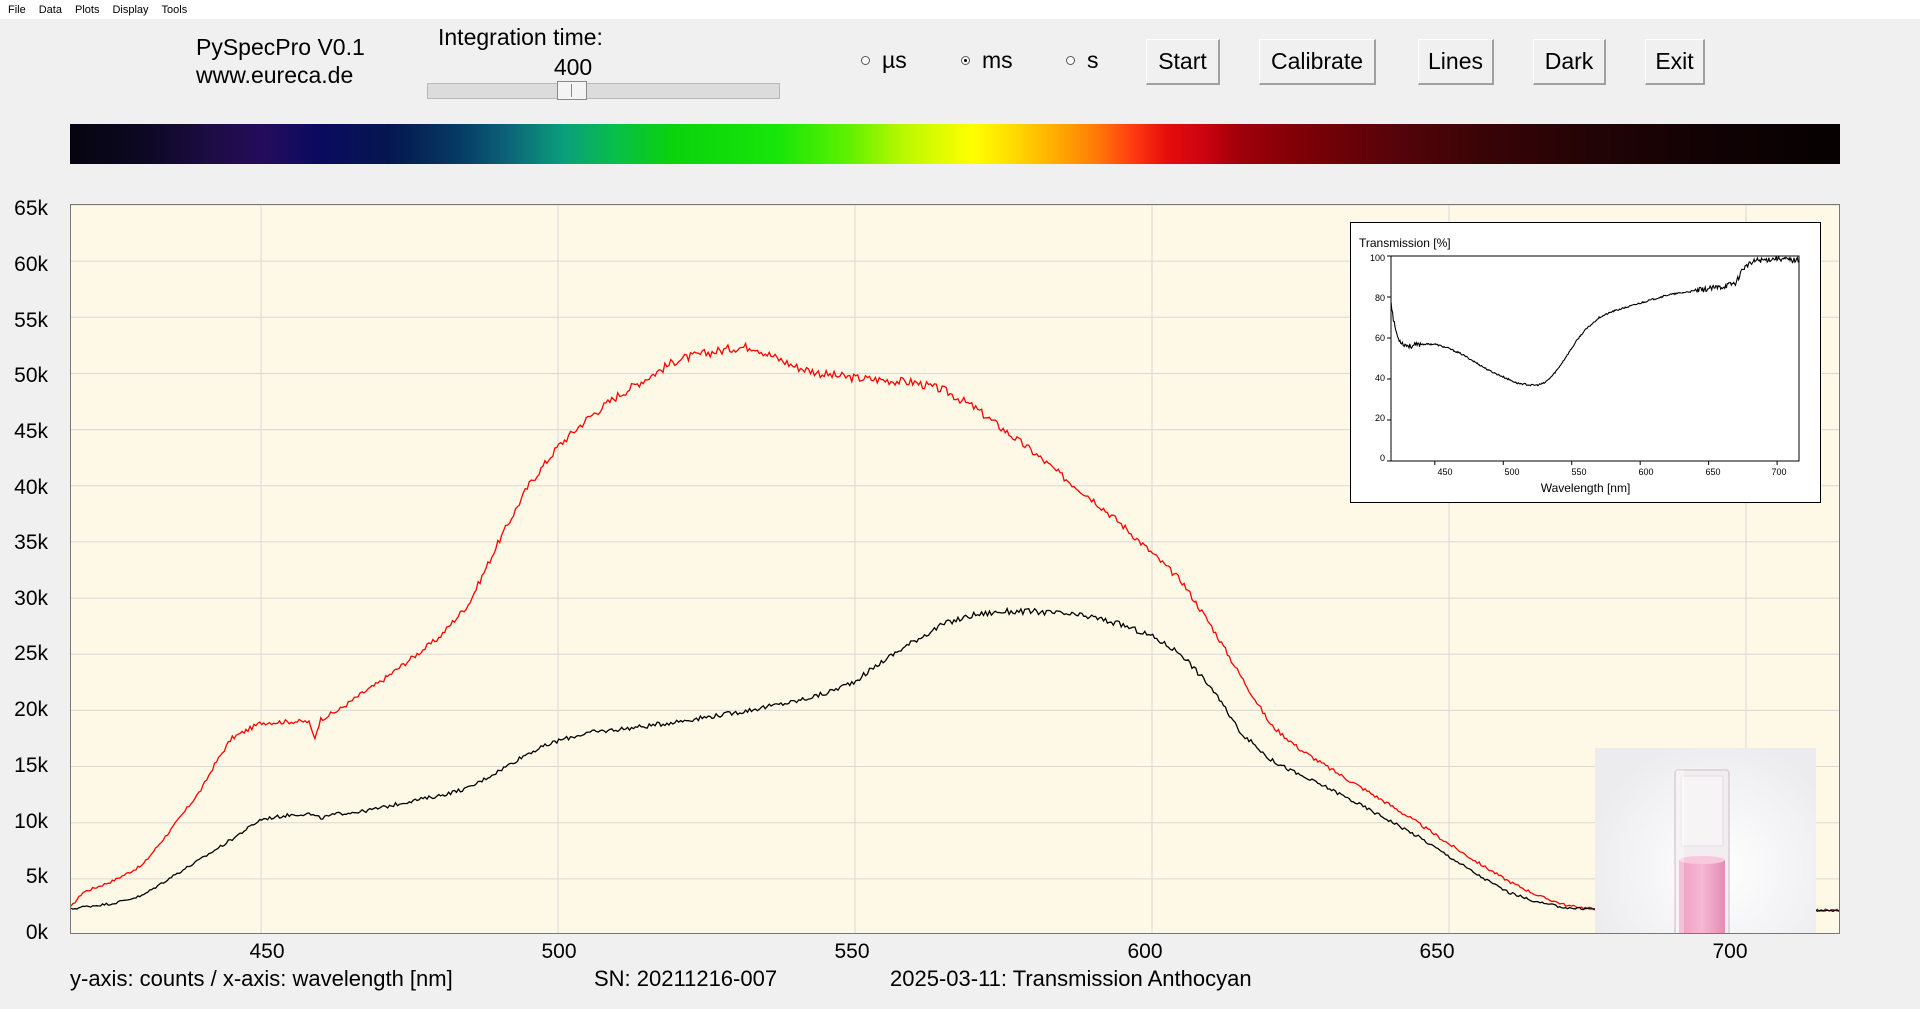 The width and height of the screenshot is (1920, 1009). What do you see at coordinates (1713, 472) in the screenshot?
I see `inset-x-tick: 650` at bounding box center [1713, 472].